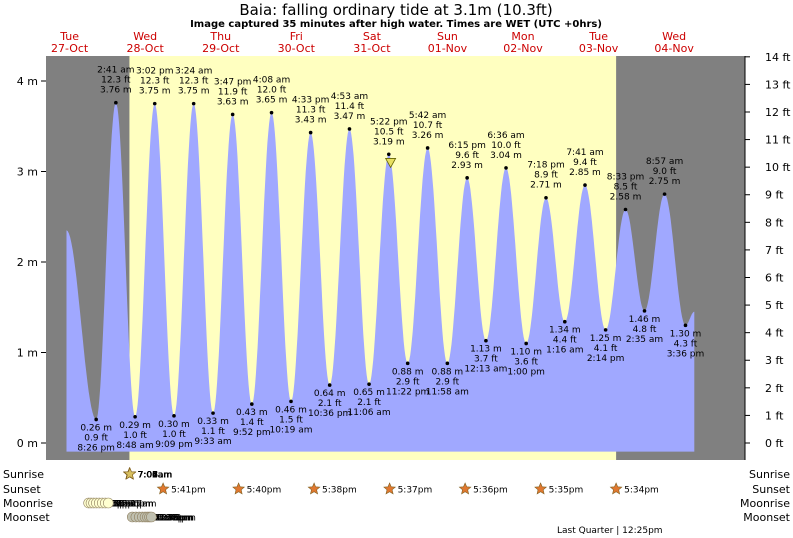 The image size is (793, 538). What do you see at coordinates (674, 48) in the screenshot?
I see `day-date: 04-Nov` at bounding box center [674, 48].